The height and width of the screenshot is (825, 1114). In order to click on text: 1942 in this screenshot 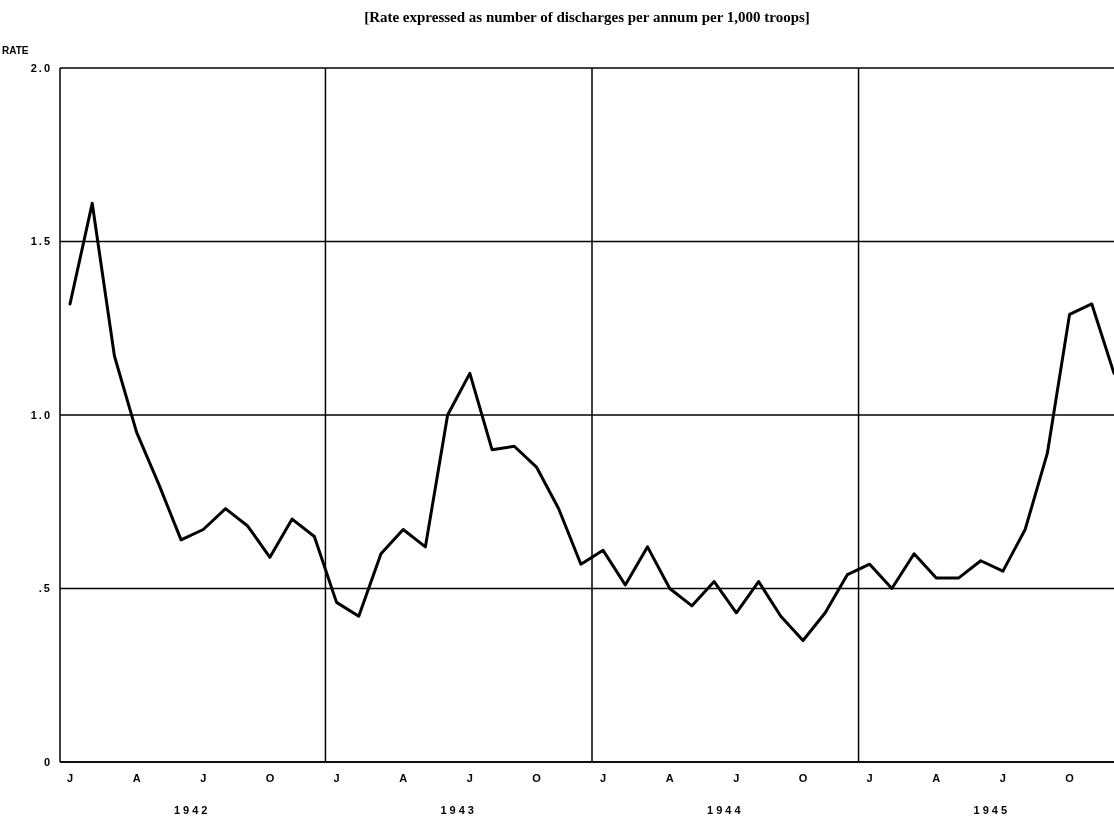, I will do `click(192, 810)`.